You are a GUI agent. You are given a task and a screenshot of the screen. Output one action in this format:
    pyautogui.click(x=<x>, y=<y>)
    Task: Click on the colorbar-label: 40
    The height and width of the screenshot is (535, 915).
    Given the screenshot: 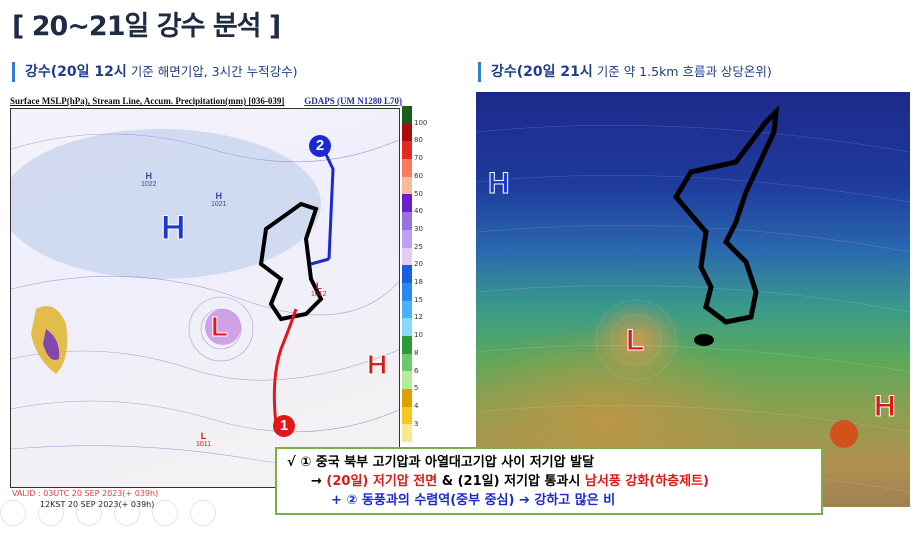 What is the action you would take?
    pyautogui.click(x=418, y=211)
    